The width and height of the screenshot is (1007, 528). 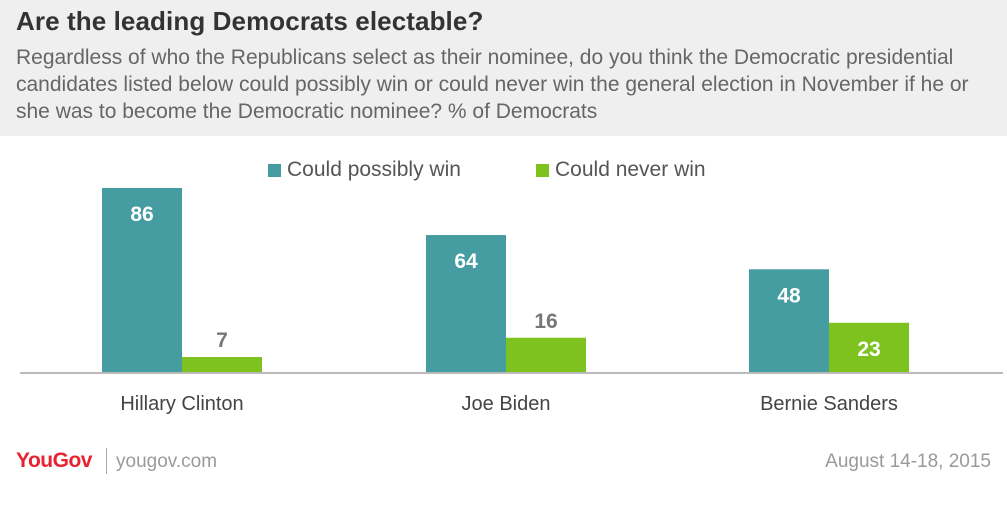 What do you see at coordinates (908, 461) in the screenshot?
I see `footer-date: August 14-18, 2015` at bounding box center [908, 461].